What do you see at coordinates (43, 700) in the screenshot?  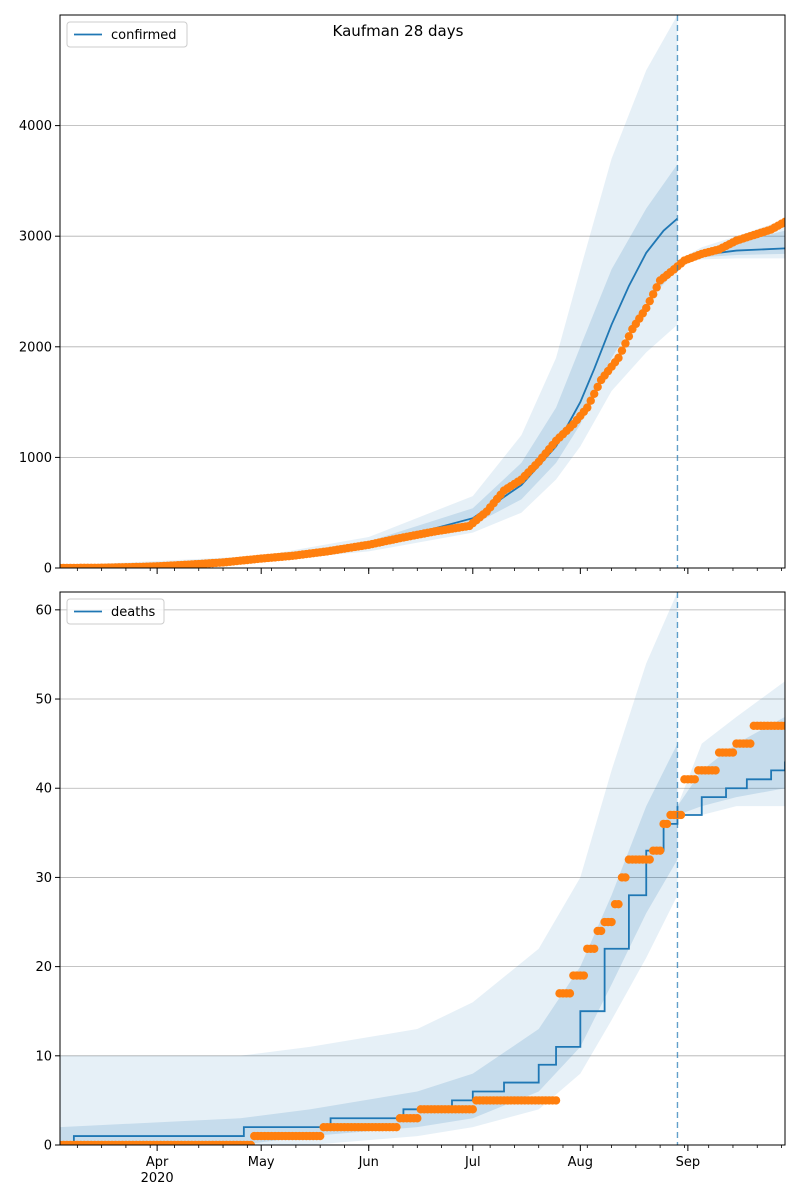 I see `y-tick-label: 50` at bounding box center [43, 700].